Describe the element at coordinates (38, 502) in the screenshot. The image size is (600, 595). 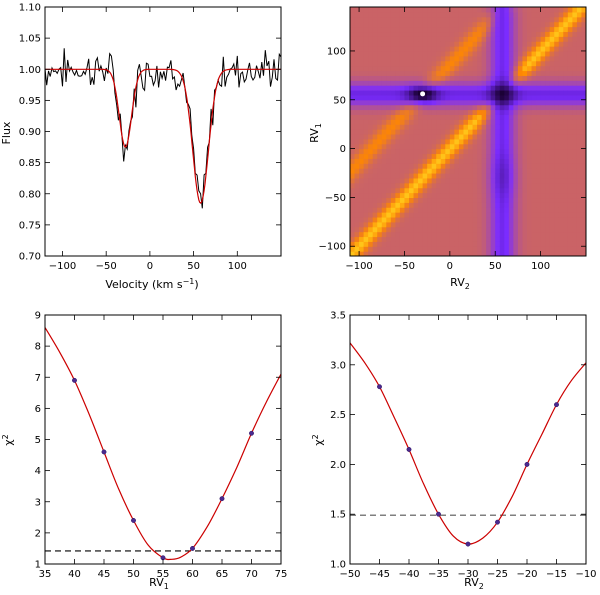
I see `chi2_rv1-ytick-label: 3` at that location.